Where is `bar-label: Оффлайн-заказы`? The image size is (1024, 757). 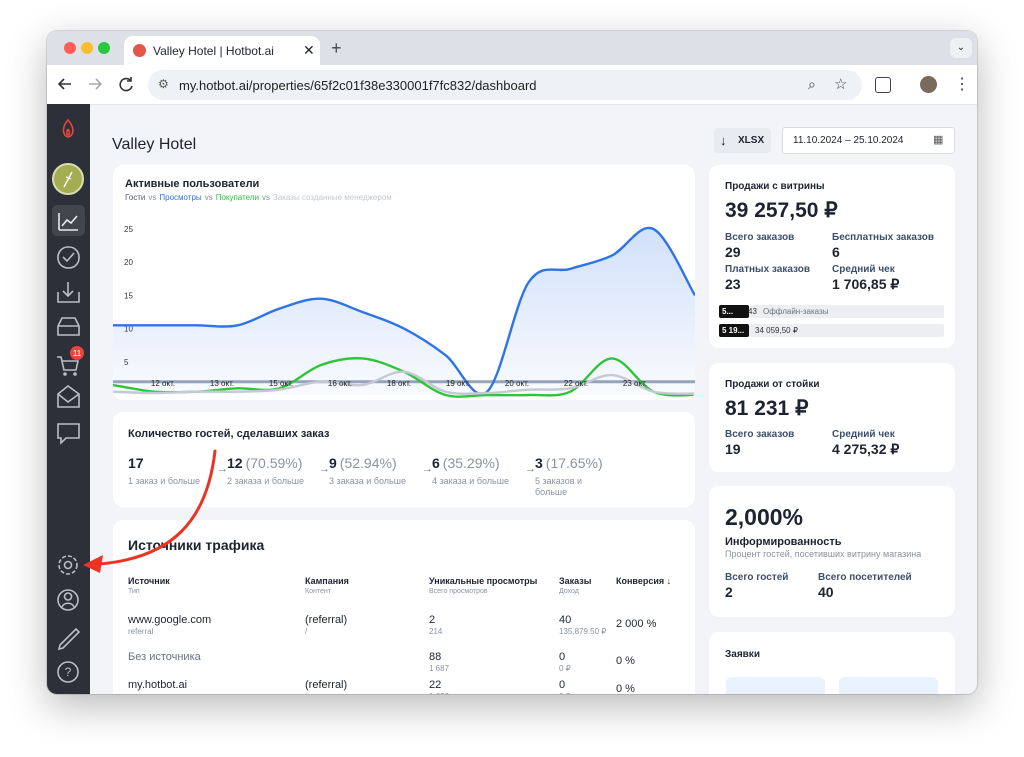
bar-label: Оффлайн-заказы is located at coordinates (796, 311).